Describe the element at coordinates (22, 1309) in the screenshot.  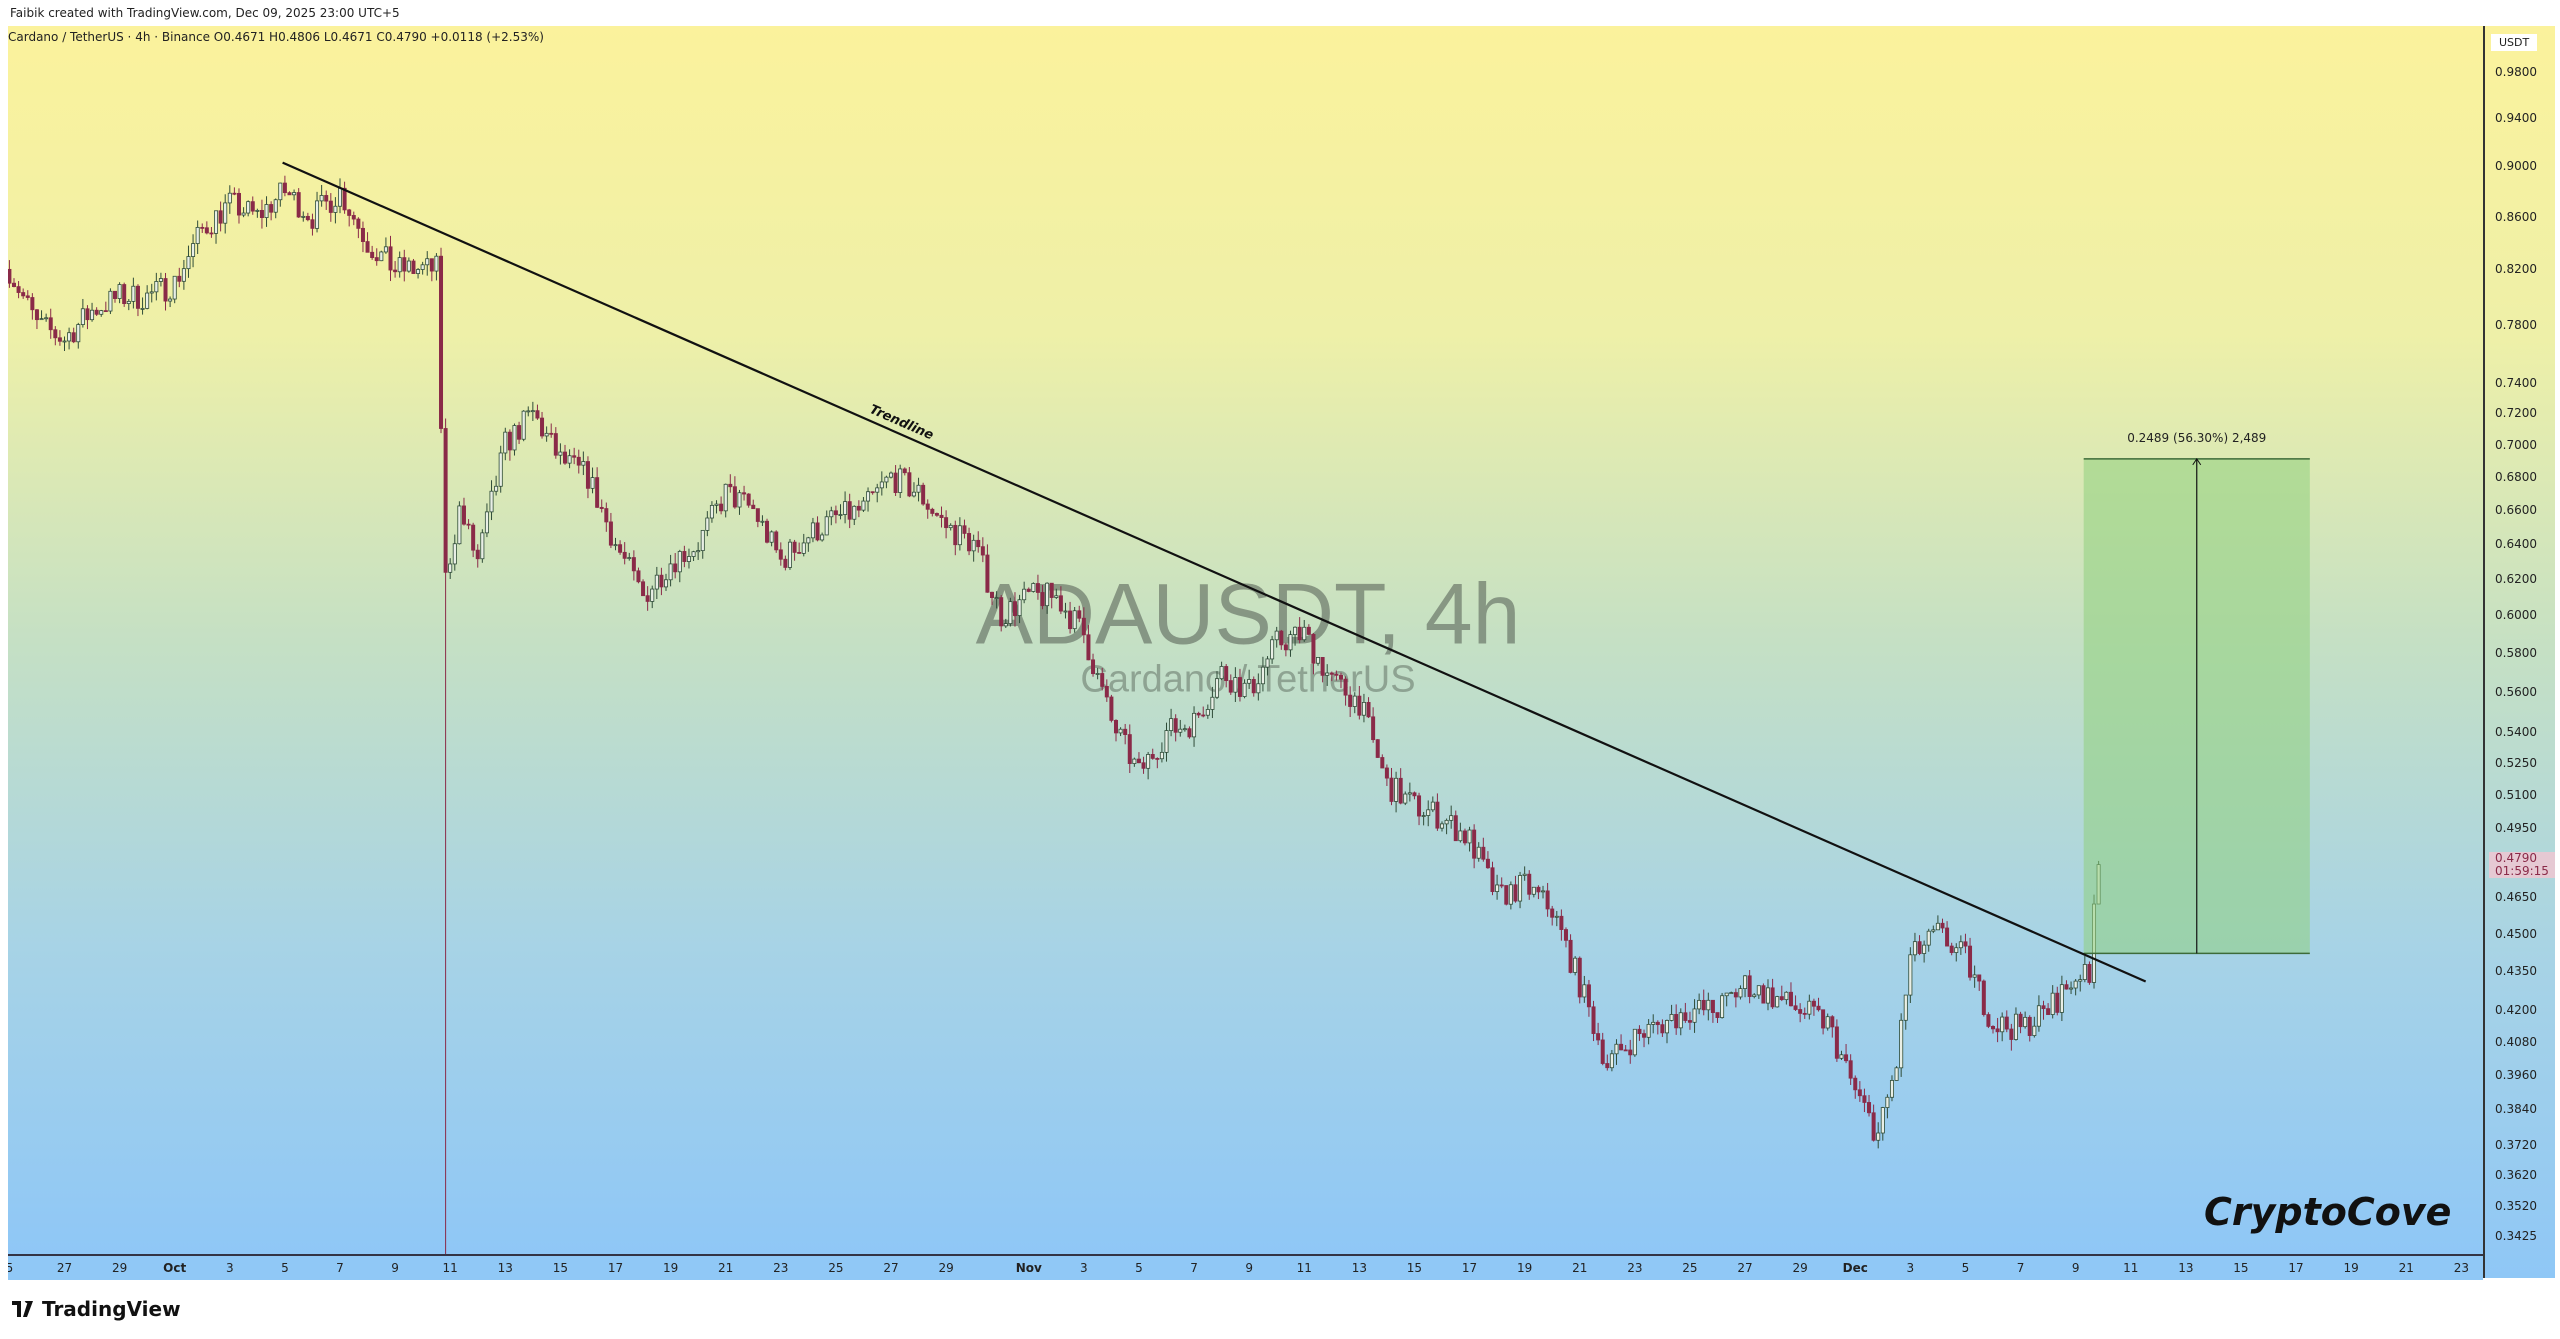
I see `tradingview-logo-icon` at that location.